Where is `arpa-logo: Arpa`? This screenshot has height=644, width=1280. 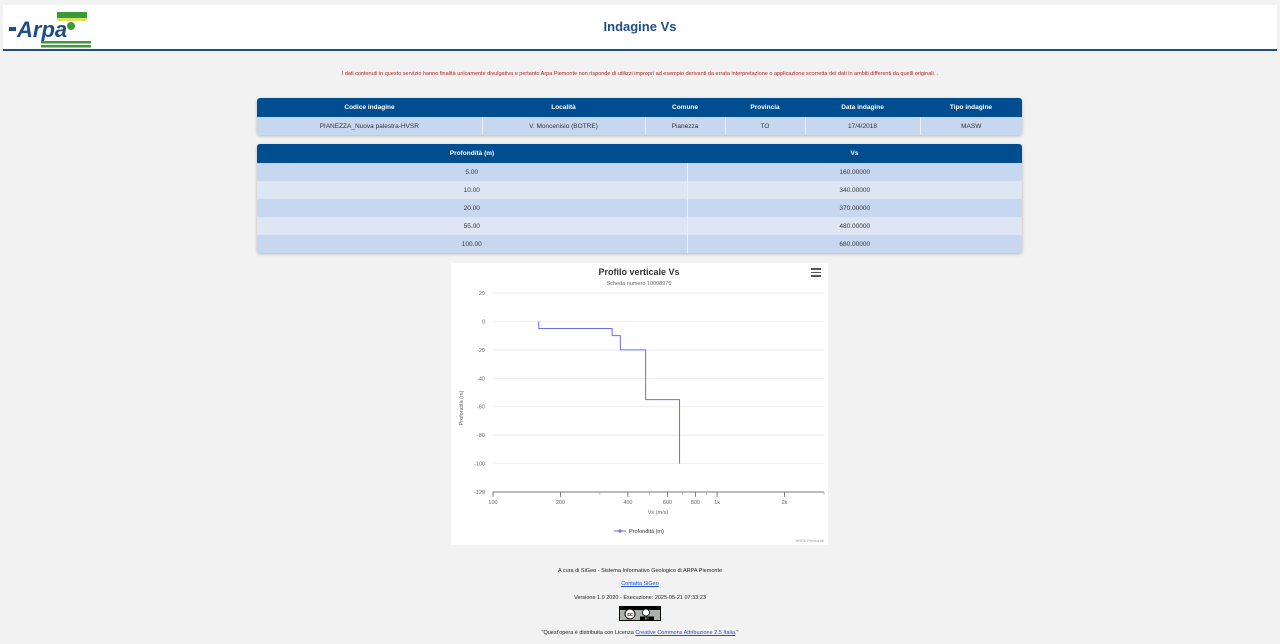 arpa-logo: Arpa is located at coordinates (51, 30).